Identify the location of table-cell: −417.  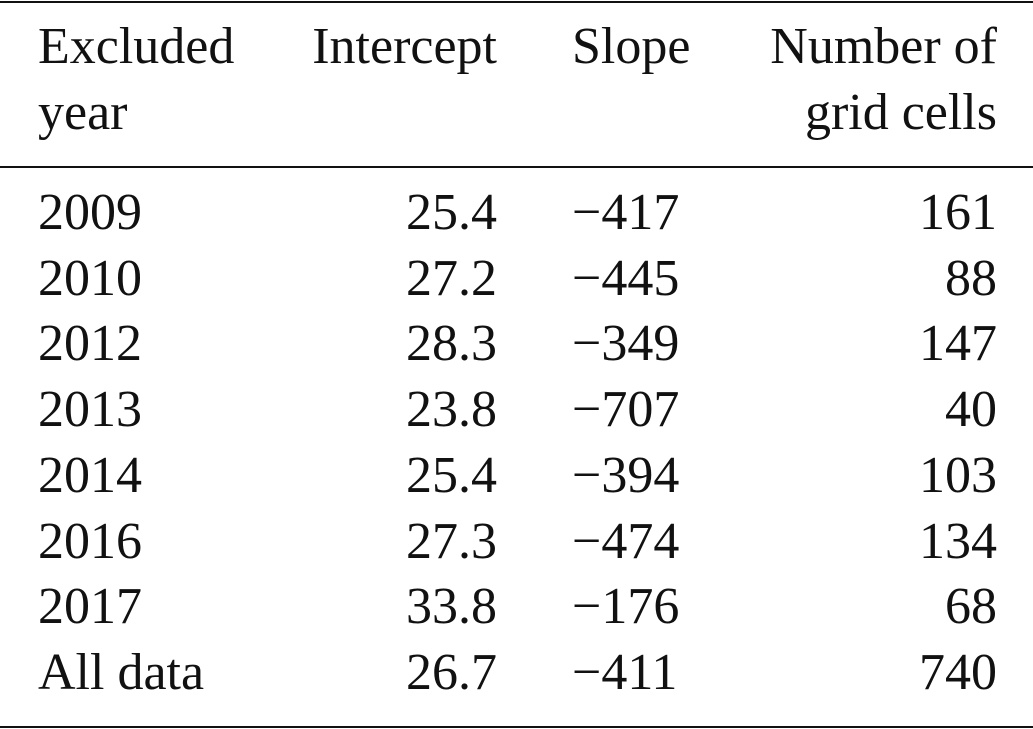
(626, 212).